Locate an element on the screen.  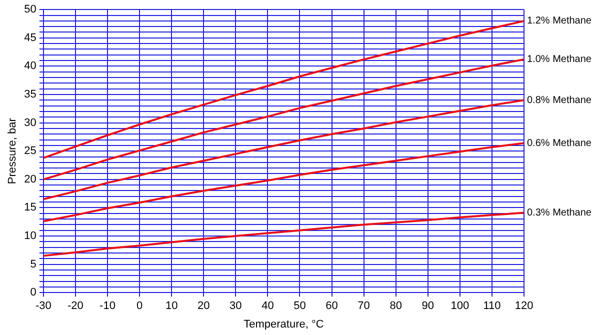
x-tick-label: 120 is located at coordinates (524, 306).